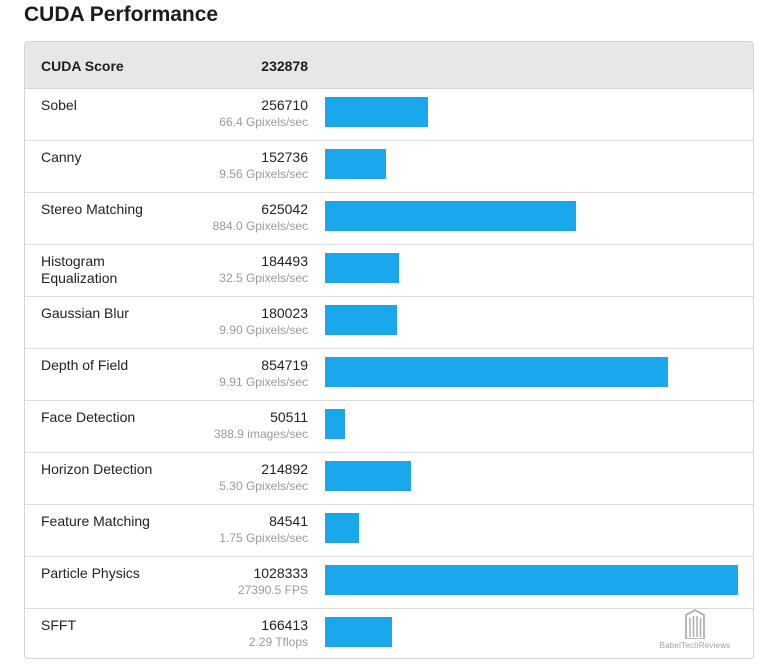 The width and height of the screenshot is (780, 667). Describe the element at coordinates (85, 313) in the screenshot. I see `test-name: Gaussian Blur` at that location.